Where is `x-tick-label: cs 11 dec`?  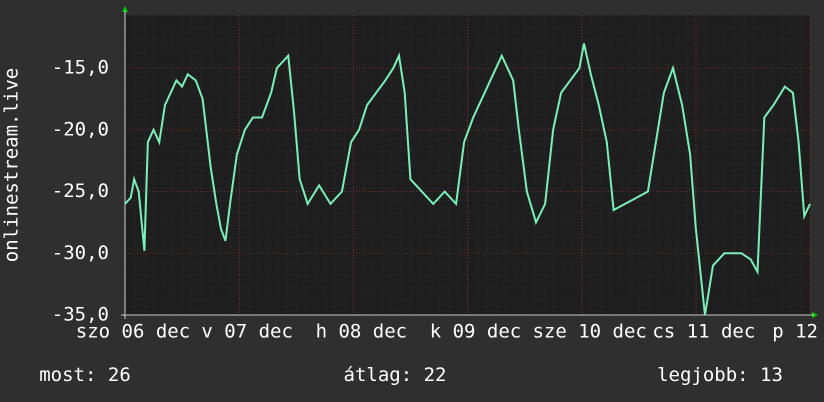 x-tick-label: cs 11 dec is located at coordinates (703, 332).